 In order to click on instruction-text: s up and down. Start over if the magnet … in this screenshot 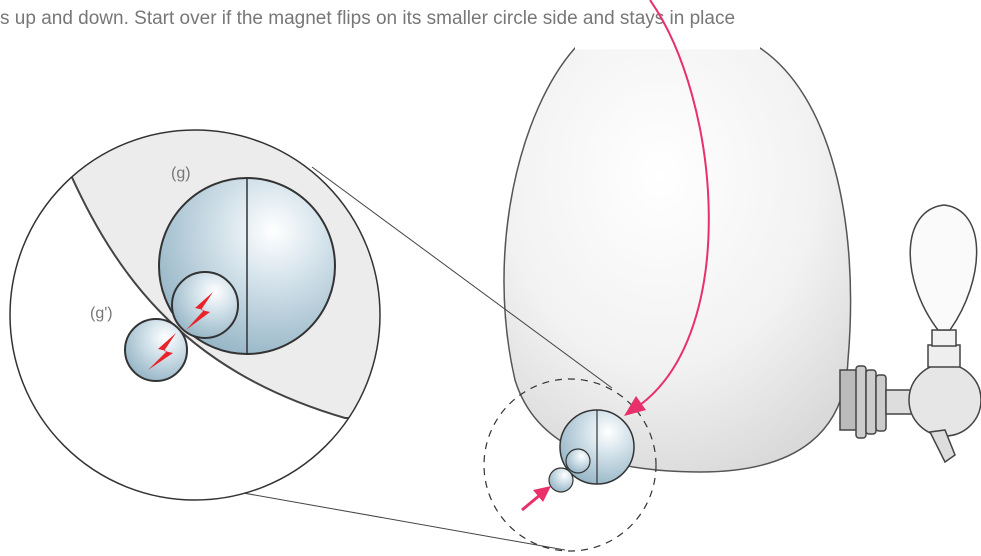, I will do `click(367, 18)`.